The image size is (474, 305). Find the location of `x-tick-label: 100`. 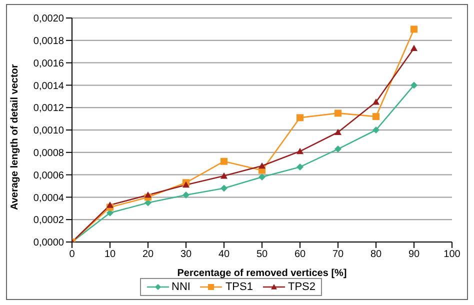

x-tick-label: 100 is located at coordinates (452, 254).